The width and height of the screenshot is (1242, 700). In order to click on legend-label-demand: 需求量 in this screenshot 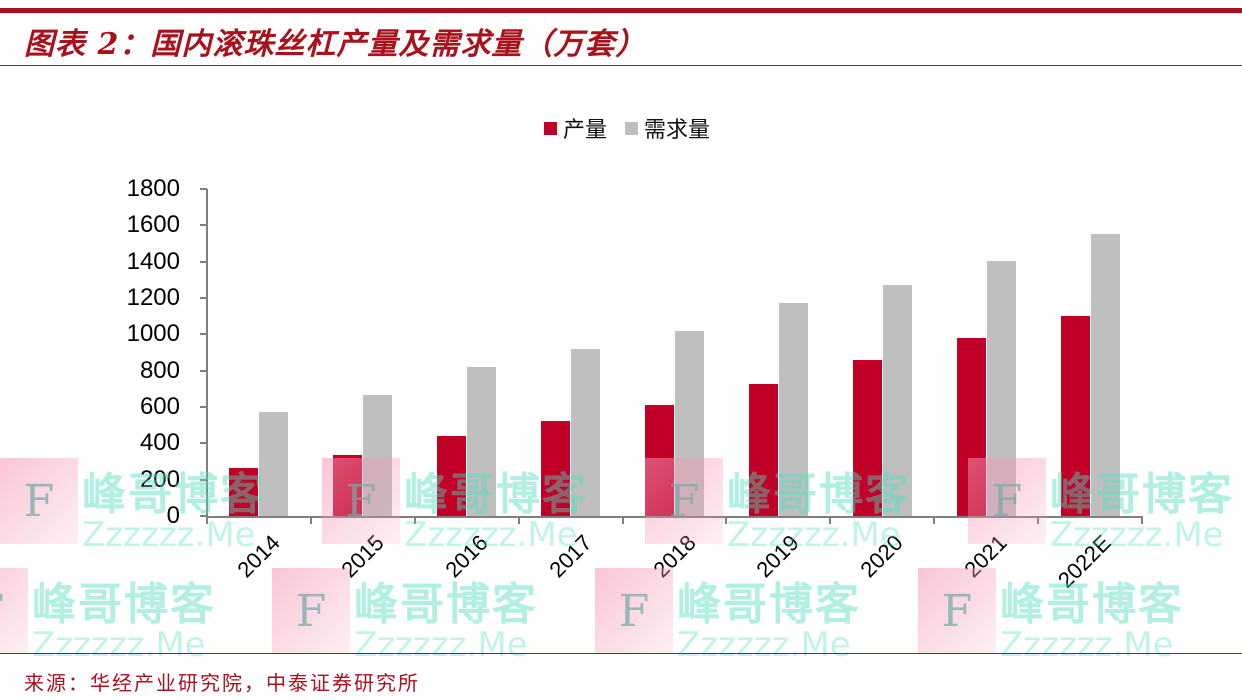, I will do `click(677, 130)`.